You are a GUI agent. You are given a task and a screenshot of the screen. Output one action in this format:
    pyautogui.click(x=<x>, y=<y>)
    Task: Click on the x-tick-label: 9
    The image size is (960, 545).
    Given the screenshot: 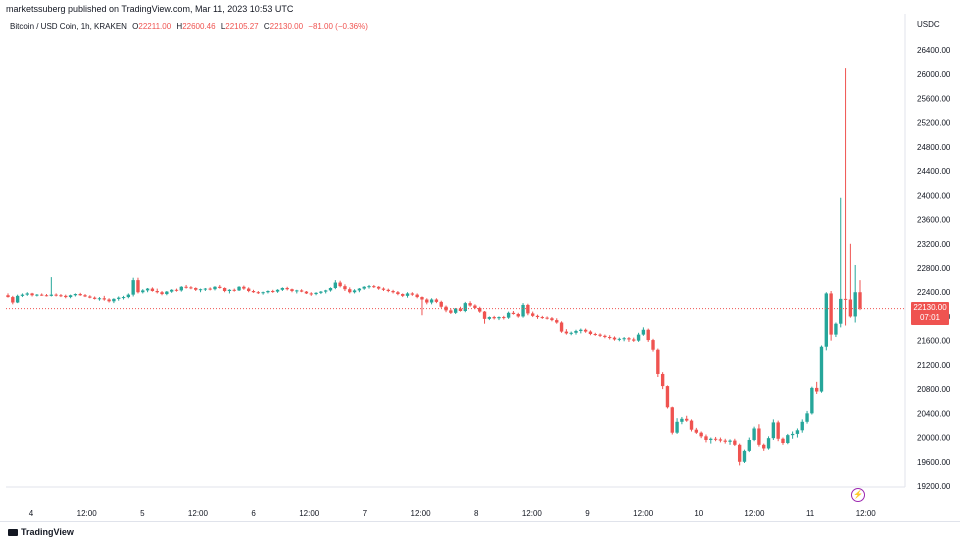 What is the action you would take?
    pyautogui.click(x=587, y=513)
    